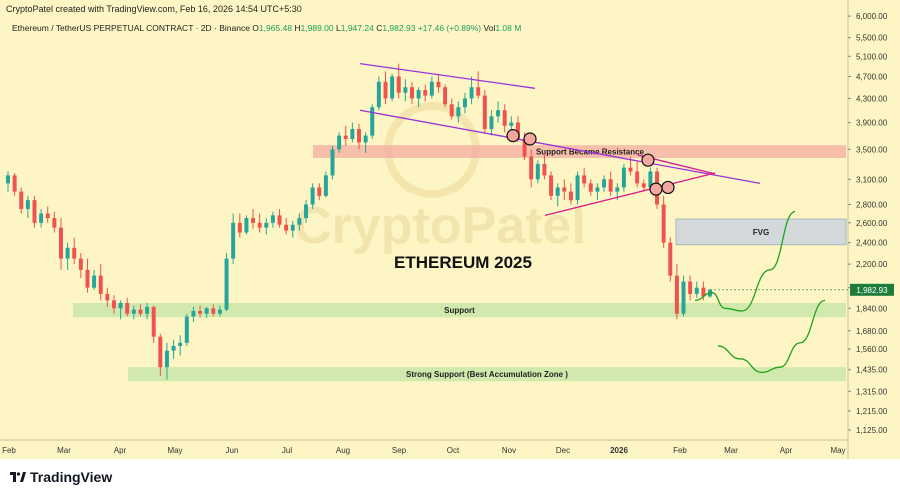  What do you see at coordinates (9, 450) in the screenshot?
I see `x-tick-label: Feb` at bounding box center [9, 450].